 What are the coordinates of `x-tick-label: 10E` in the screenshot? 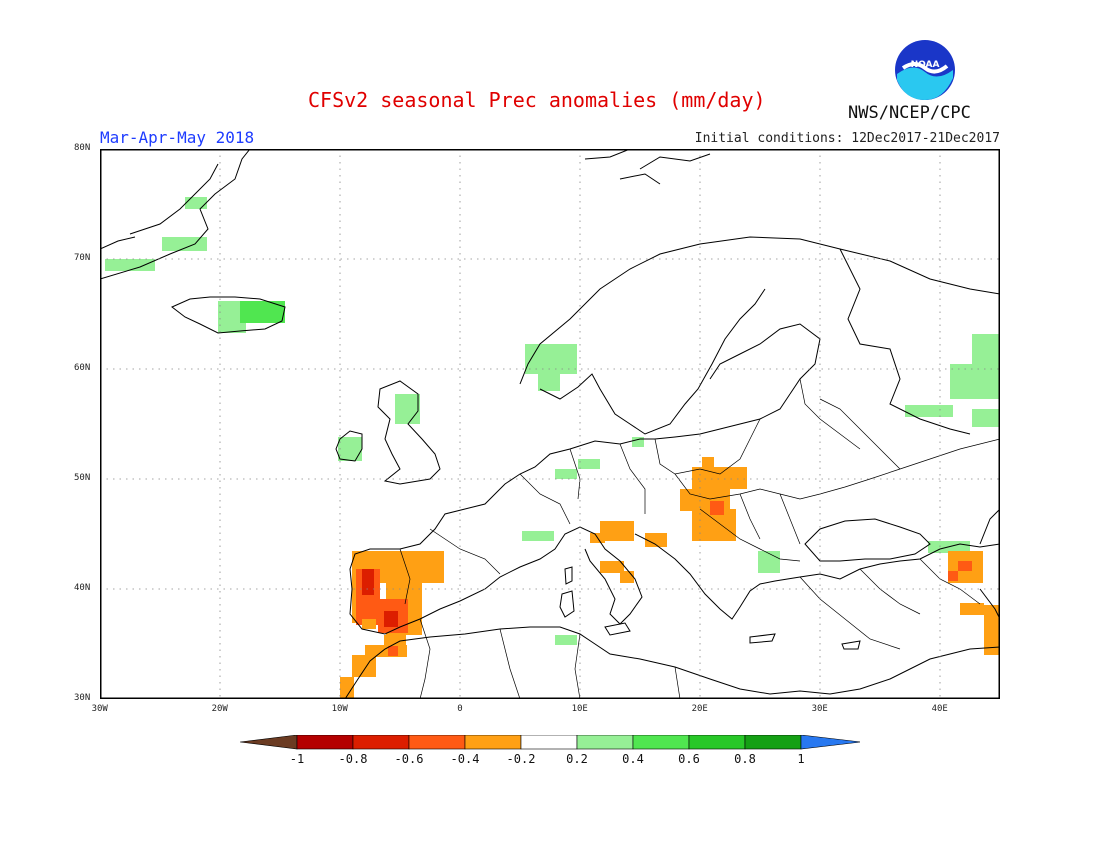 It's located at (579, 709).